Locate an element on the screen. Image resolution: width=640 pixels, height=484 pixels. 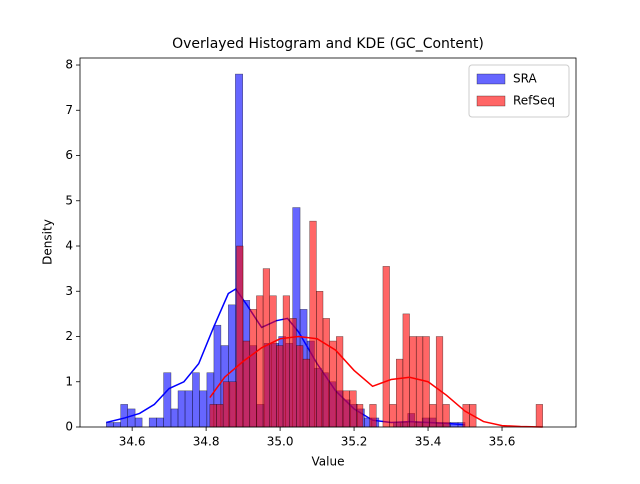
y-tick-label: 7 is located at coordinates (69, 110).